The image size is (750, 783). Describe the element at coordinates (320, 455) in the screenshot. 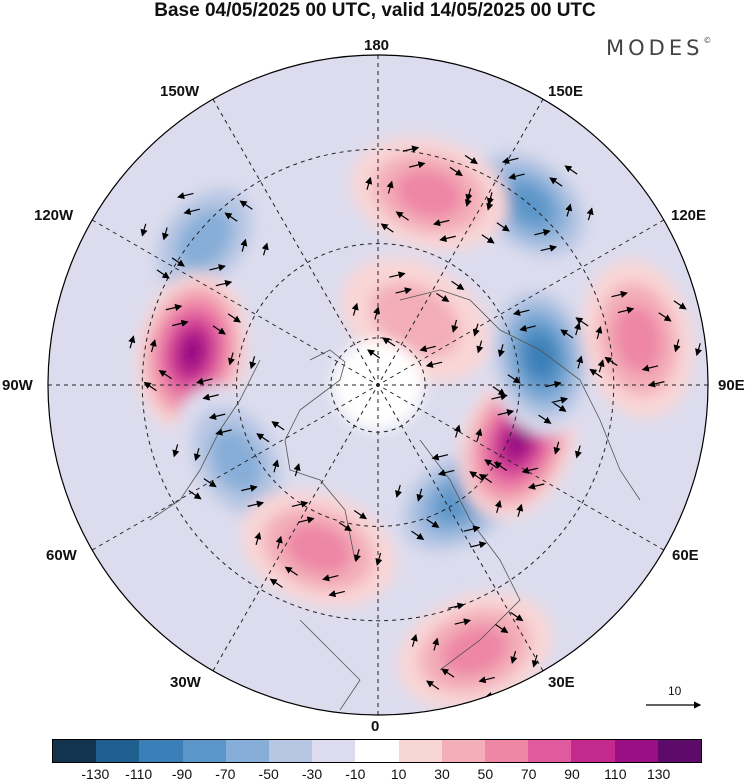

I see `coastline-greenland-europe` at that location.